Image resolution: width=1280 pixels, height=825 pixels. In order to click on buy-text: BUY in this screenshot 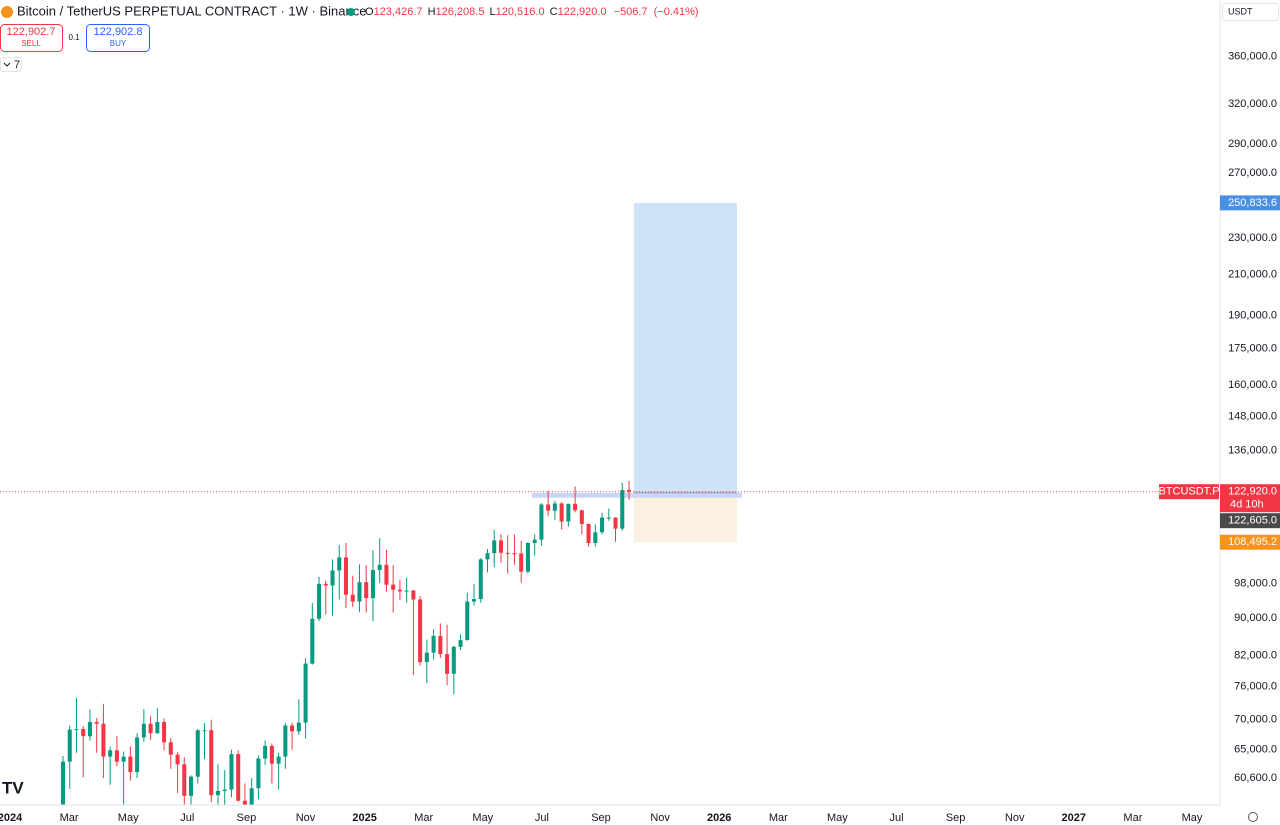, I will do `click(118, 43)`.